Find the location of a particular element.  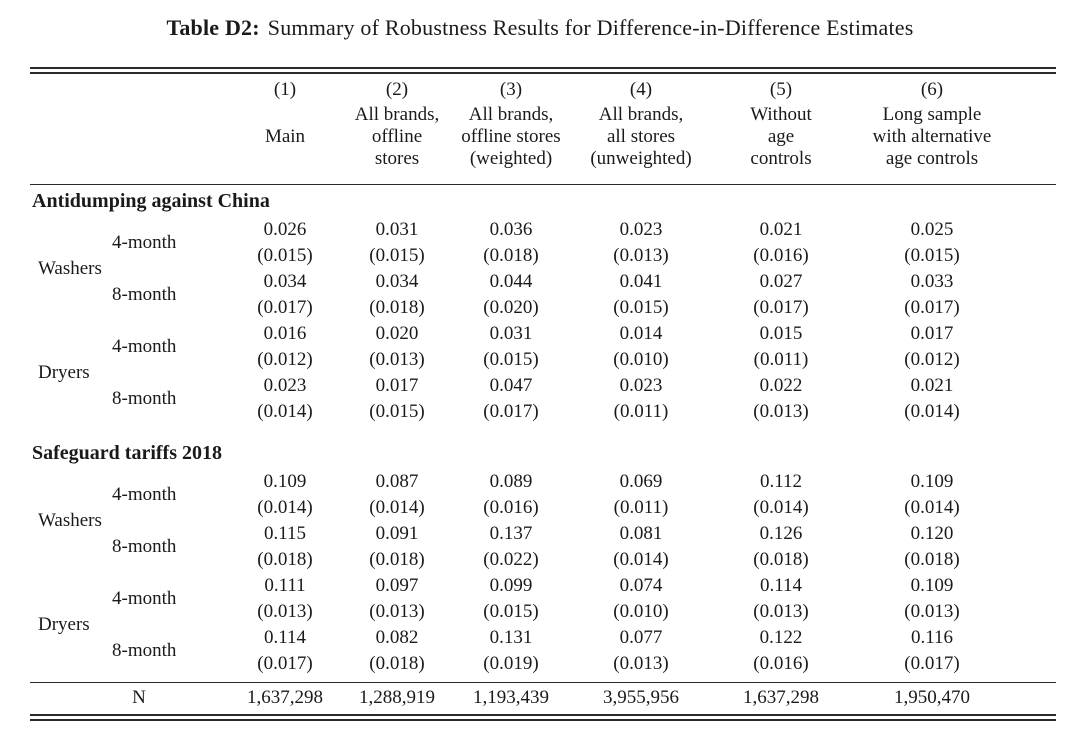

coef-cell: 0.025 is located at coordinates (932, 229).